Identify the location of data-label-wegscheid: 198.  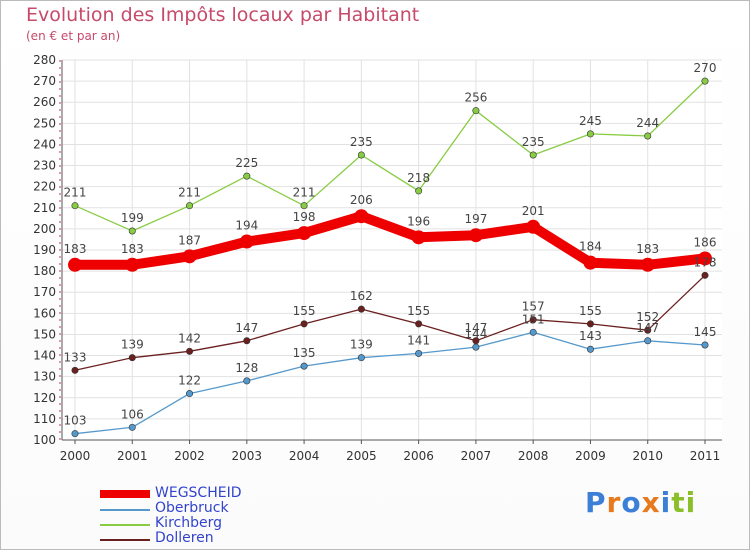
(304, 217).